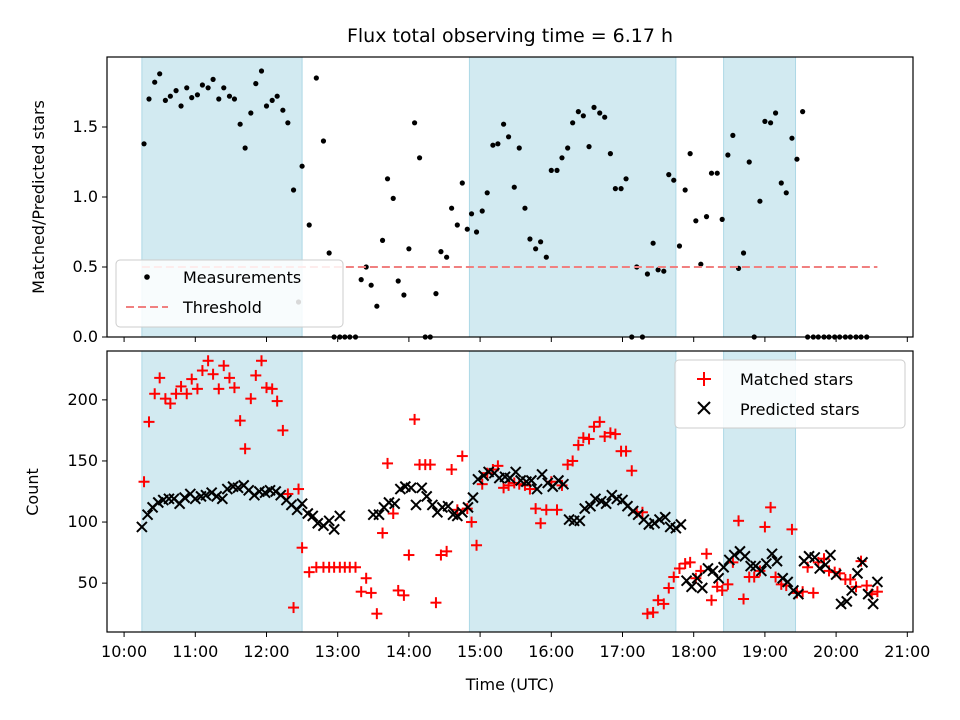  Describe the element at coordinates (85, 196) in the screenshot. I see `y-tick-label-1-2: 1.0` at that location.